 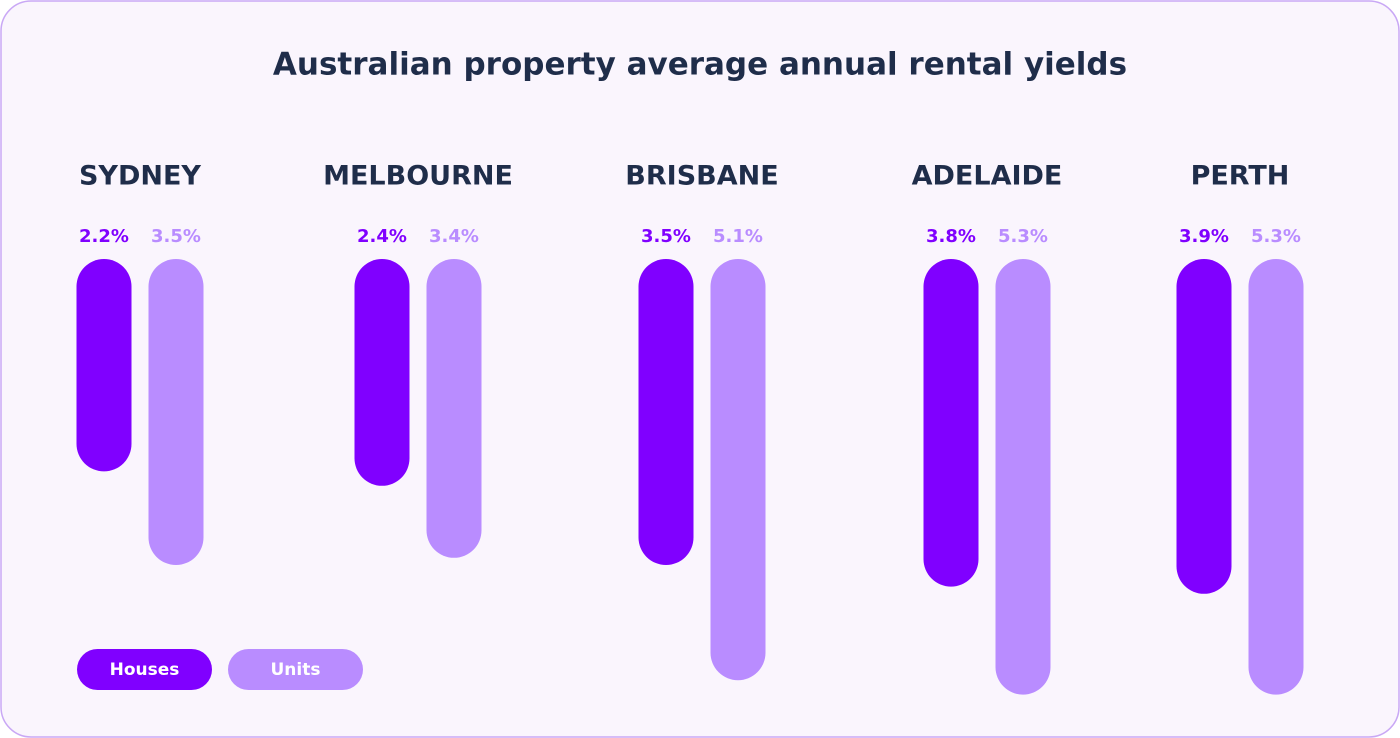 What do you see at coordinates (382, 236) in the screenshot?
I see `value-label: 2.4%` at bounding box center [382, 236].